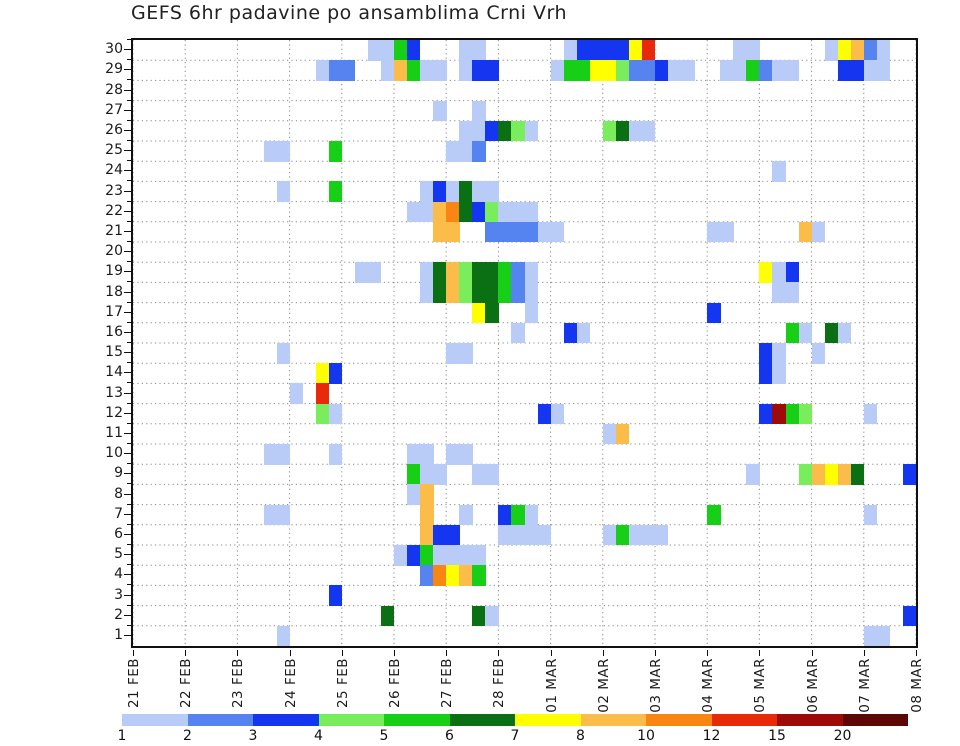 The width and height of the screenshot is (960, 746). What do you see at coordinates (118, 533) in the screenshot?
I see `y-tick-label: 6` at bounding box center [118, 533].